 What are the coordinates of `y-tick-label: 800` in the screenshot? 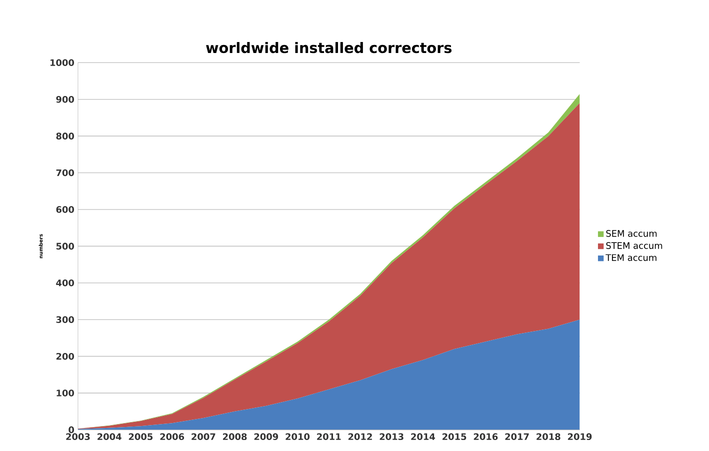 It's located at (65, 136).